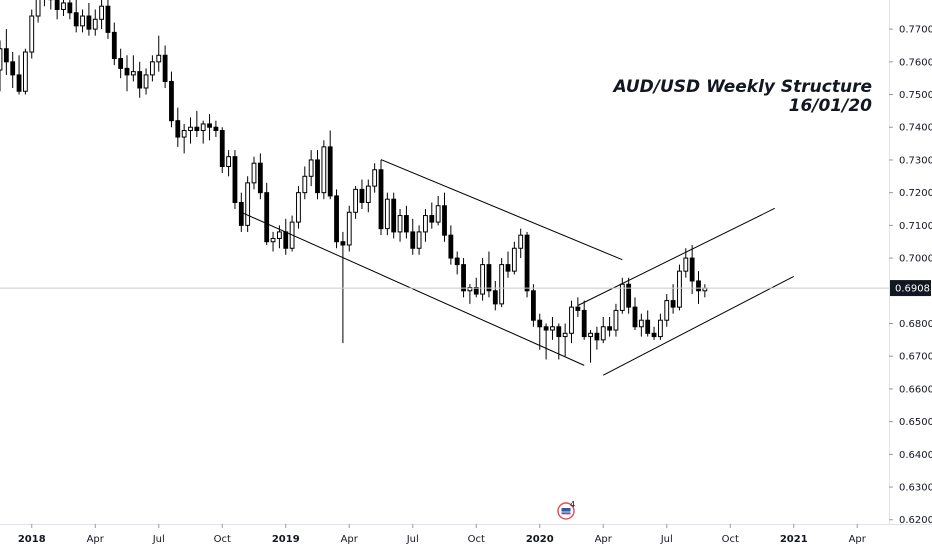  Describe the element at coordinates (913, 289) in the screenshot. I see `last-price-text: 0.69083` at that location.